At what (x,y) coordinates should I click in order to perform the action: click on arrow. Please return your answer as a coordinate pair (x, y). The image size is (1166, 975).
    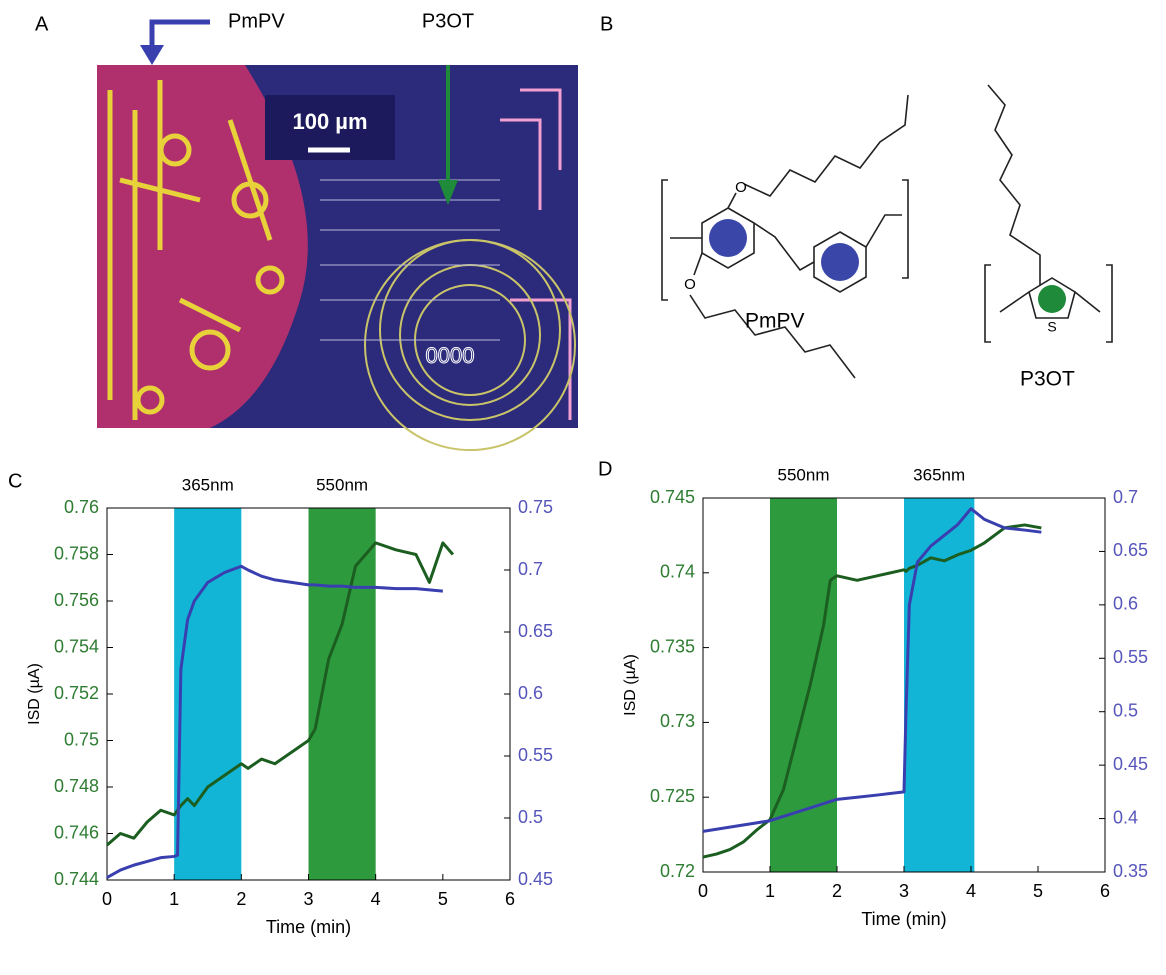
    Looking at the image, I should click on (179, 33).